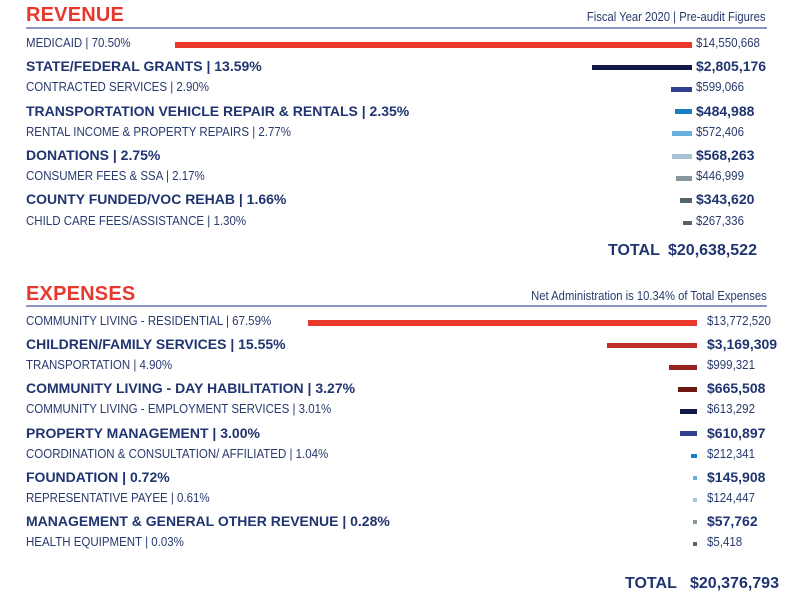 This screenshot has width=803, height=605. What do you see at coordinates (725, 155) in the screenshot?
I see `revenue-value-label: $568,263` at bounding box center [725, 155].